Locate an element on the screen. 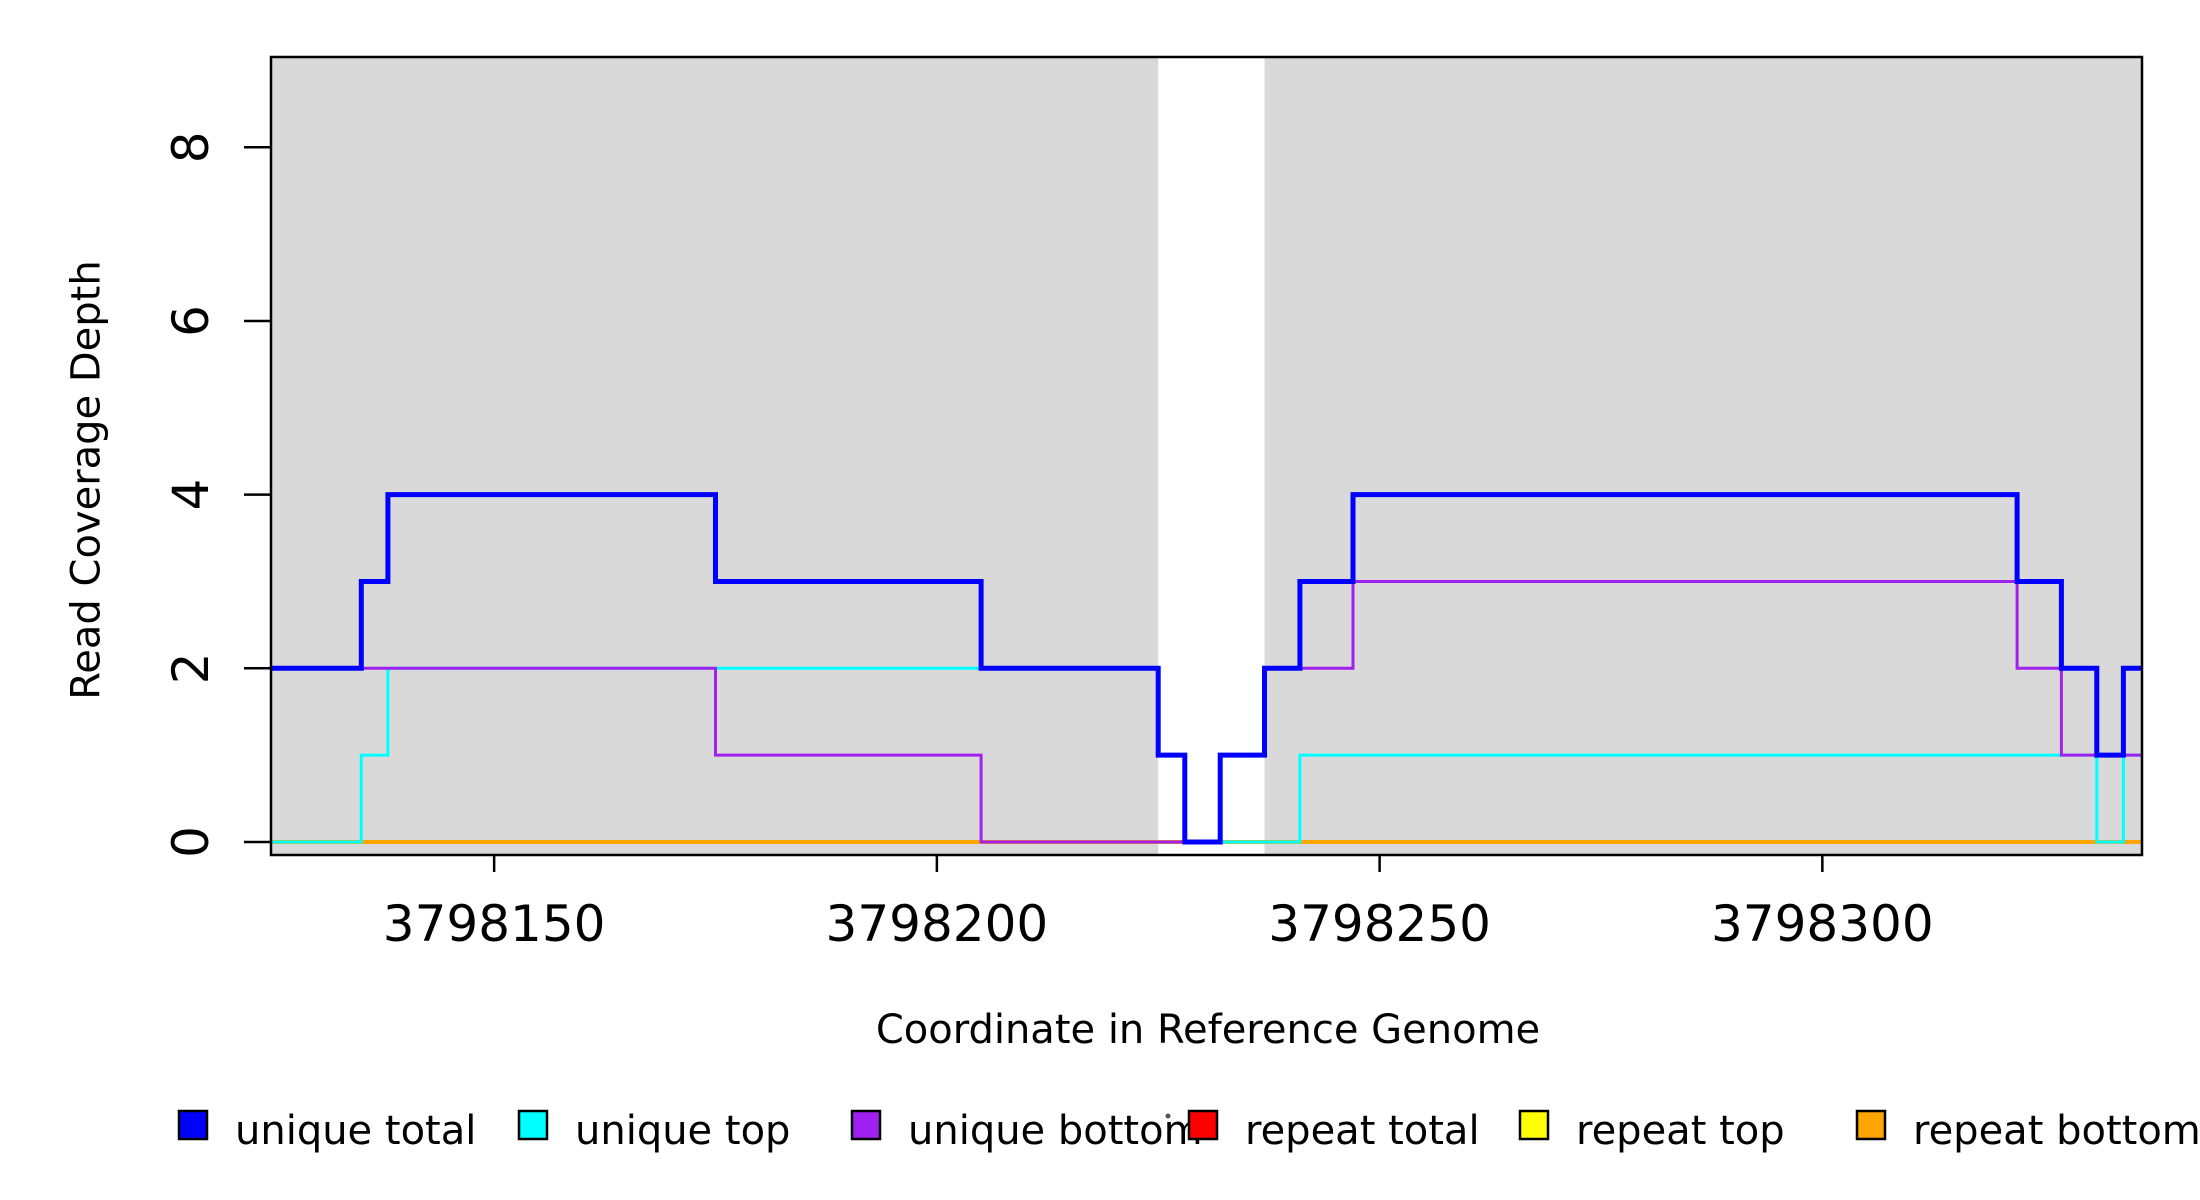 Image resolution: width=2200 pixels, height=1200 pixels. x-tick-label-1: 3798200 is located at coordinates (937, 924).